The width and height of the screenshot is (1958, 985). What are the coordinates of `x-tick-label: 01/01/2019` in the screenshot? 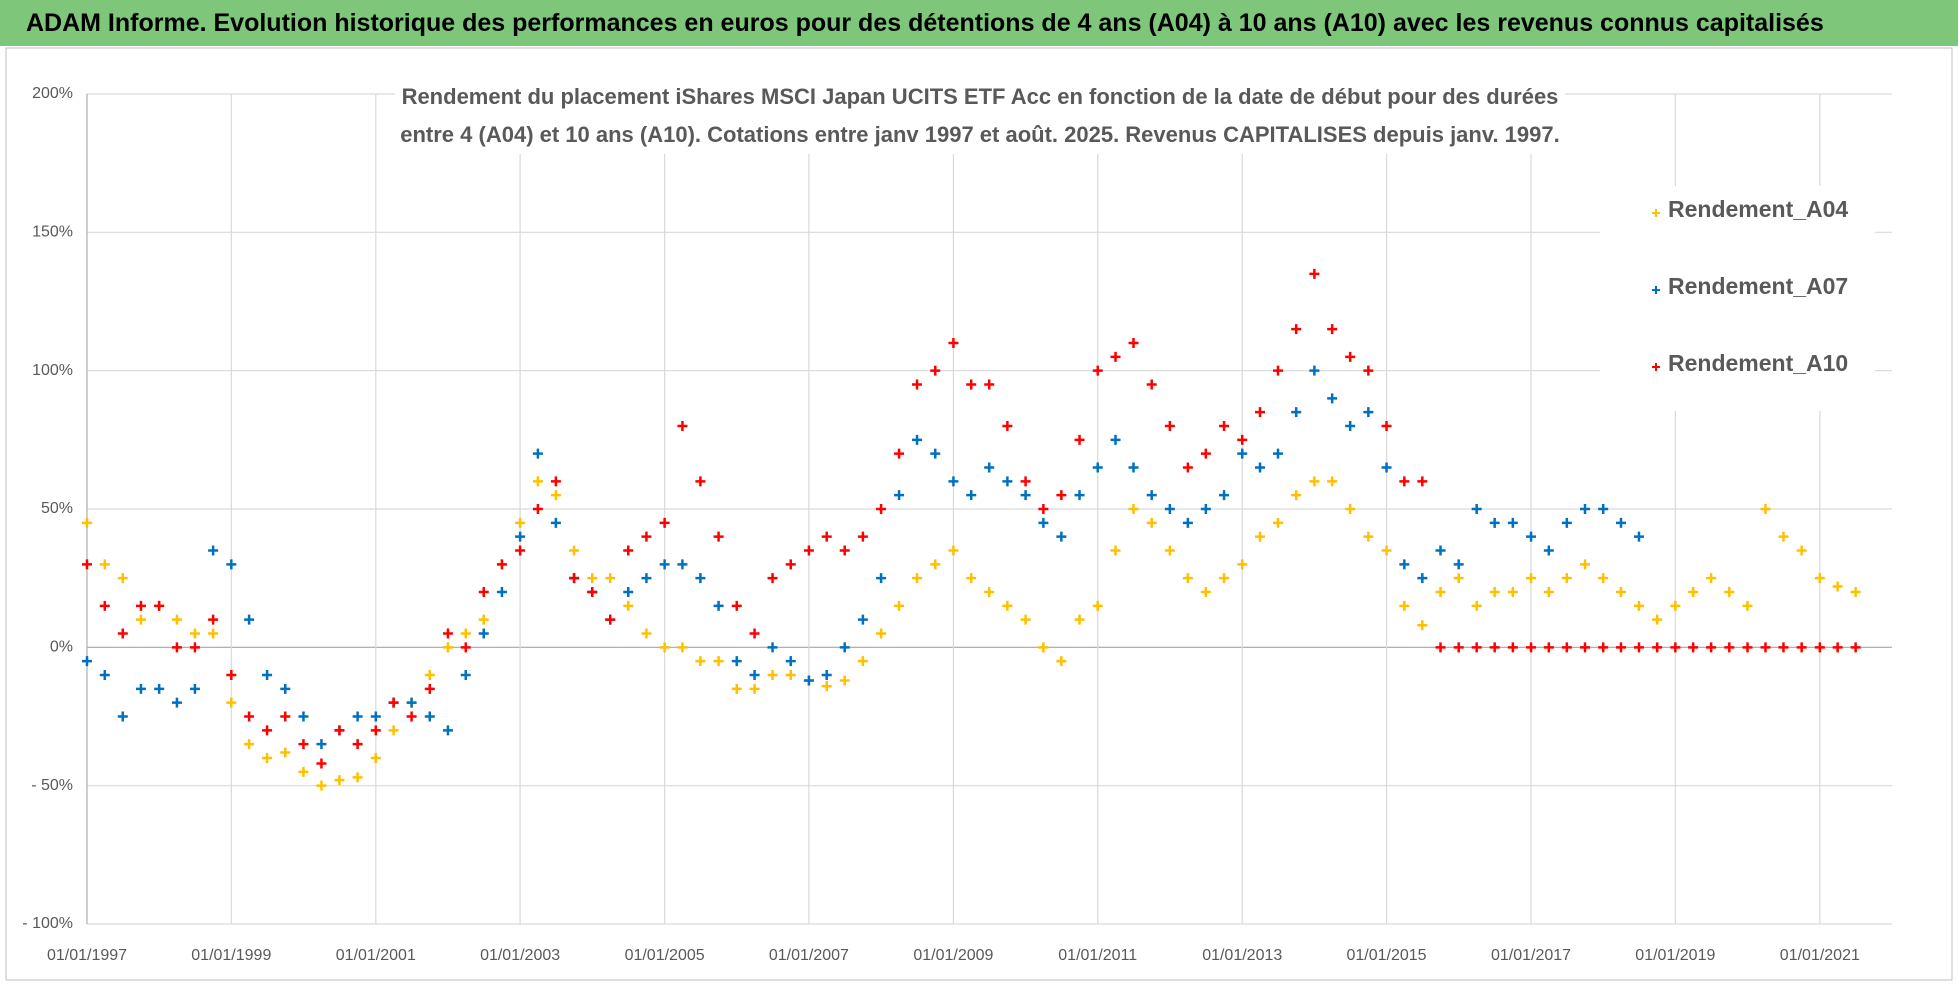 It's located at (1675, 955).